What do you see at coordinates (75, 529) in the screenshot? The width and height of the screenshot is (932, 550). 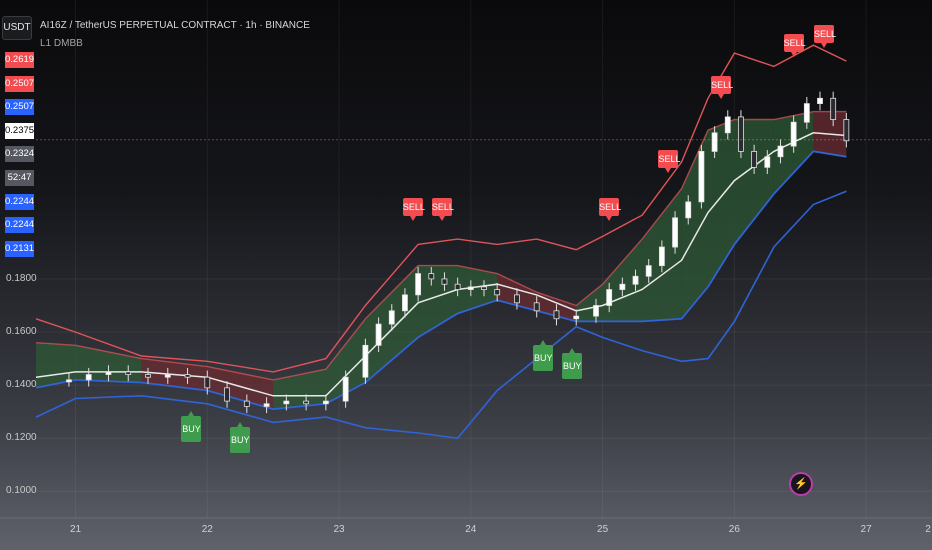 I see `time-tick: 21` at bounding box center [75, 529].